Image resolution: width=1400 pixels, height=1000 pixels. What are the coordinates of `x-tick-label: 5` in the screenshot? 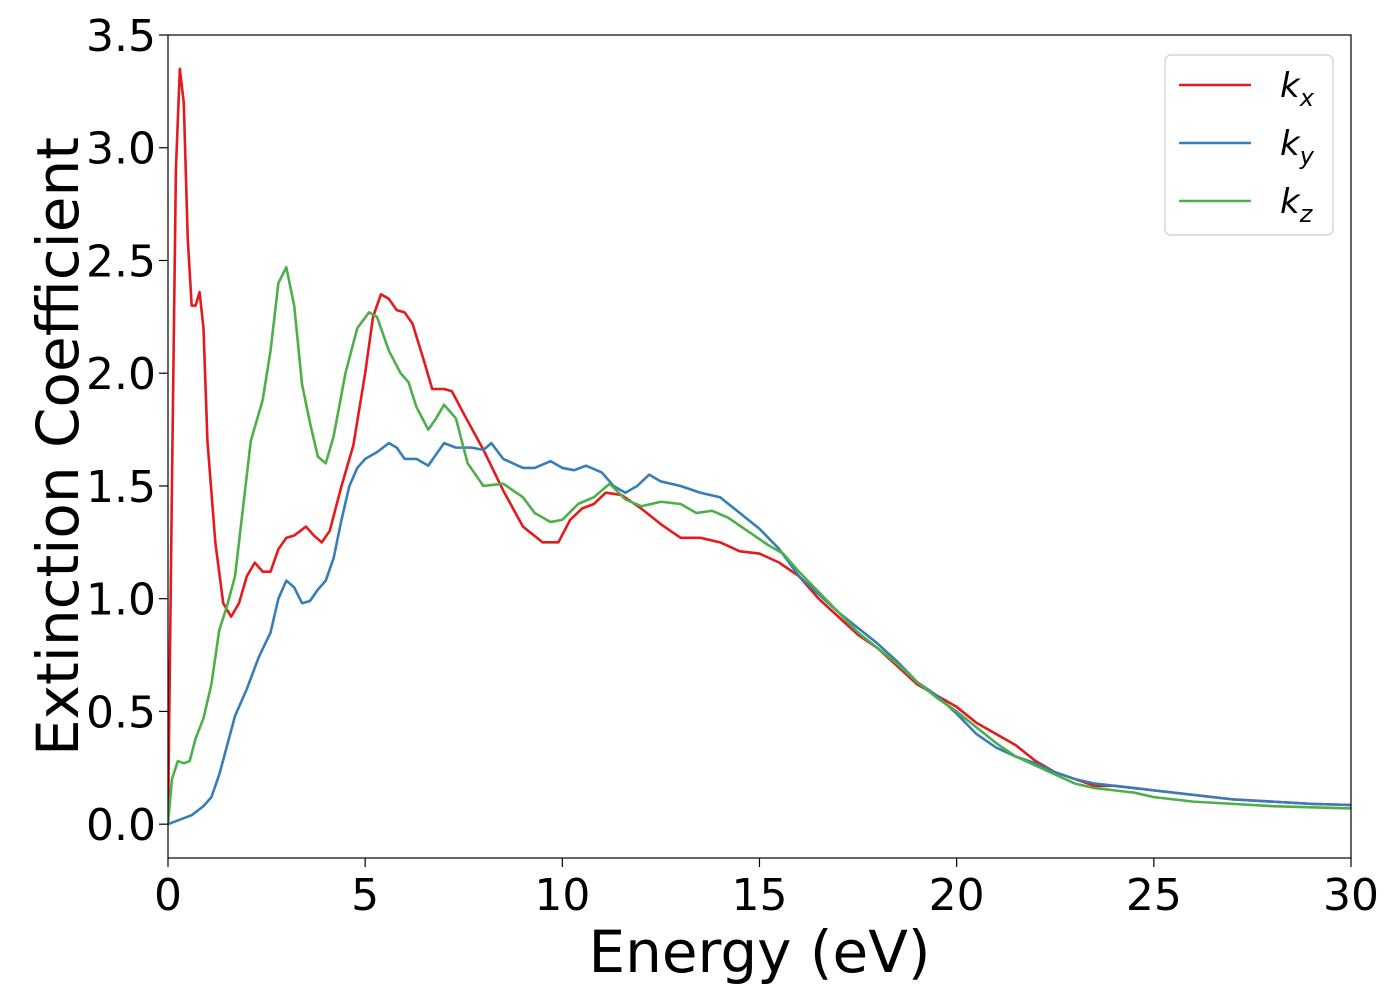 It's located at (365, 895).